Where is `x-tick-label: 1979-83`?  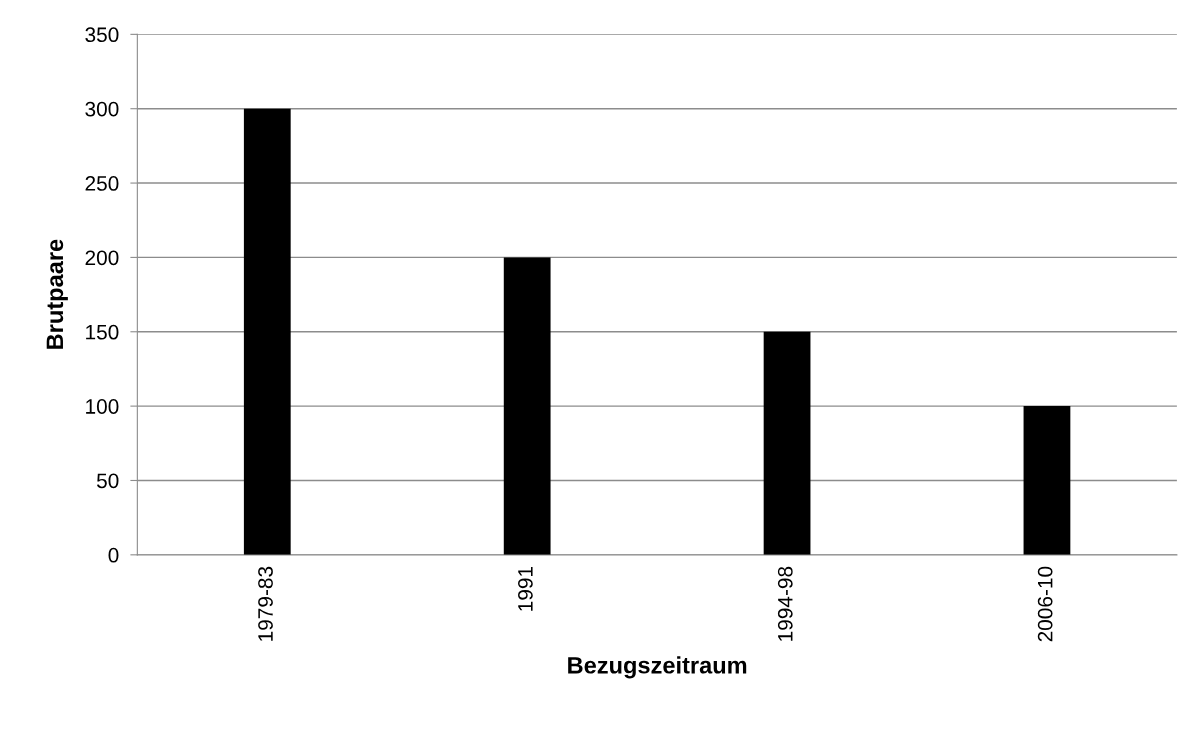
x-tick-label: 1979-83 is located at coordinates (265, 603).